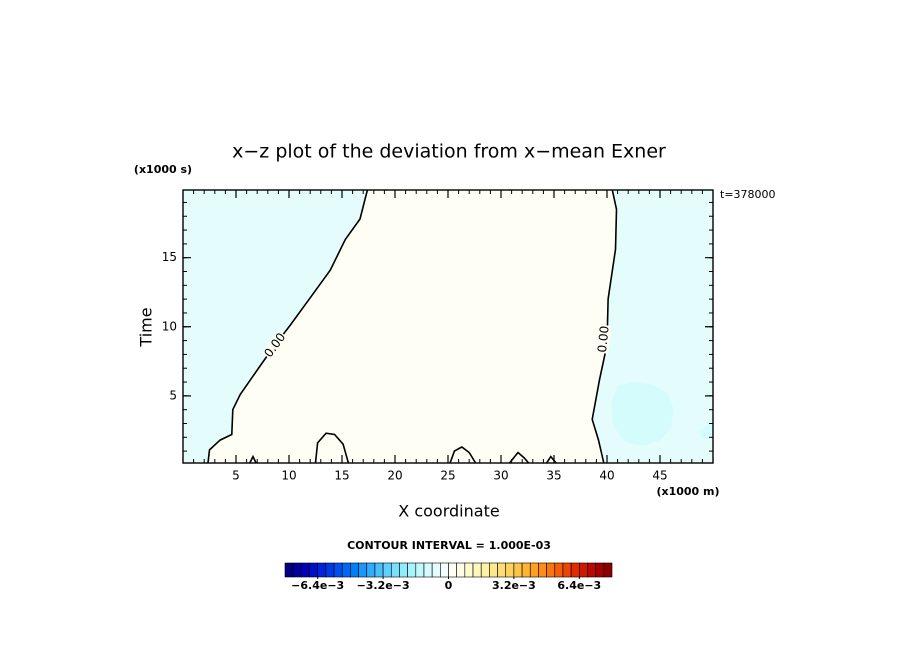  Describe the element at coordinates (317, 585) in the screenshot. I see `colorbar-tick-label: −6.4e−3` at that location.